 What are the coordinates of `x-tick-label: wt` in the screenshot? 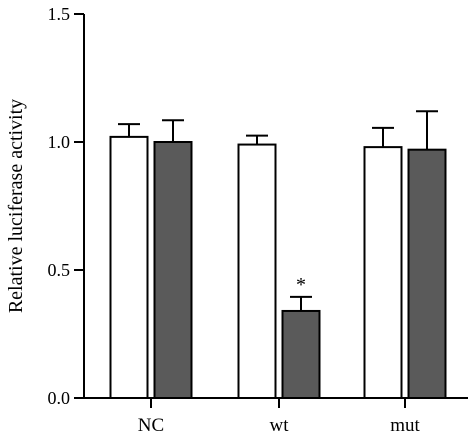 It's located at (280, 425).